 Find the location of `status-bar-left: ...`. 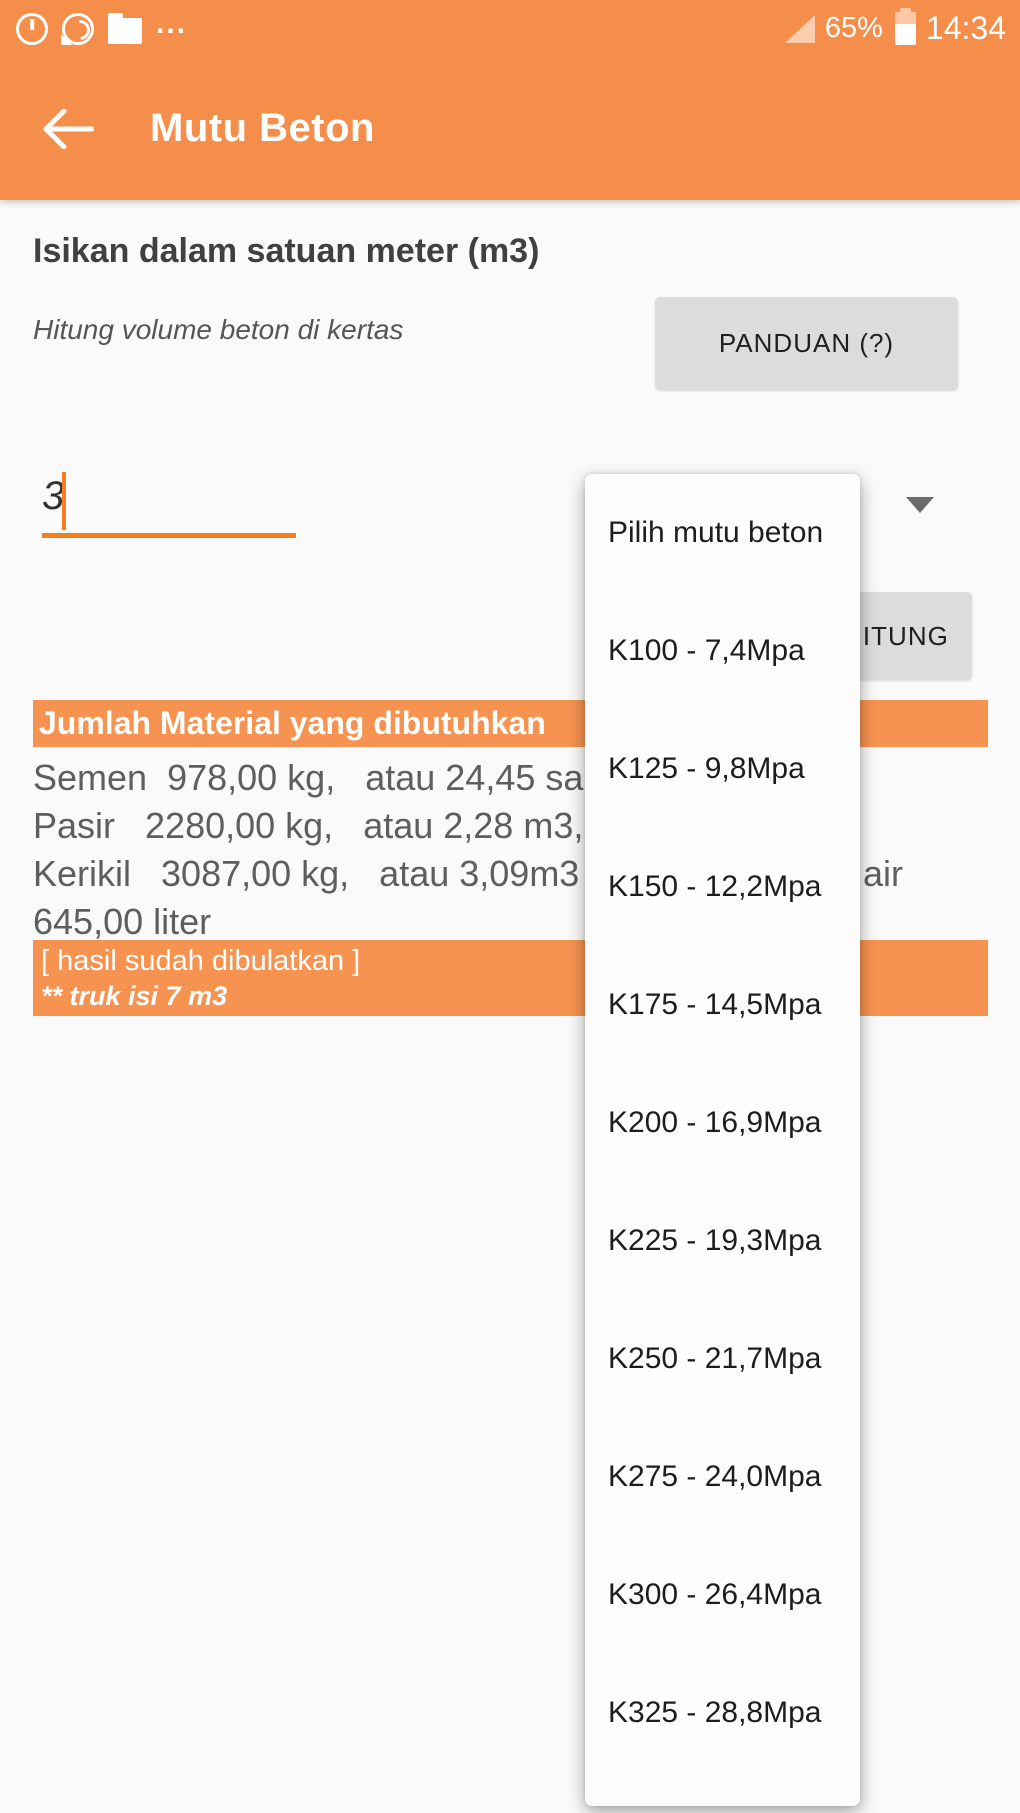

status-bar-left: ... is located at coordinates (94, 25).